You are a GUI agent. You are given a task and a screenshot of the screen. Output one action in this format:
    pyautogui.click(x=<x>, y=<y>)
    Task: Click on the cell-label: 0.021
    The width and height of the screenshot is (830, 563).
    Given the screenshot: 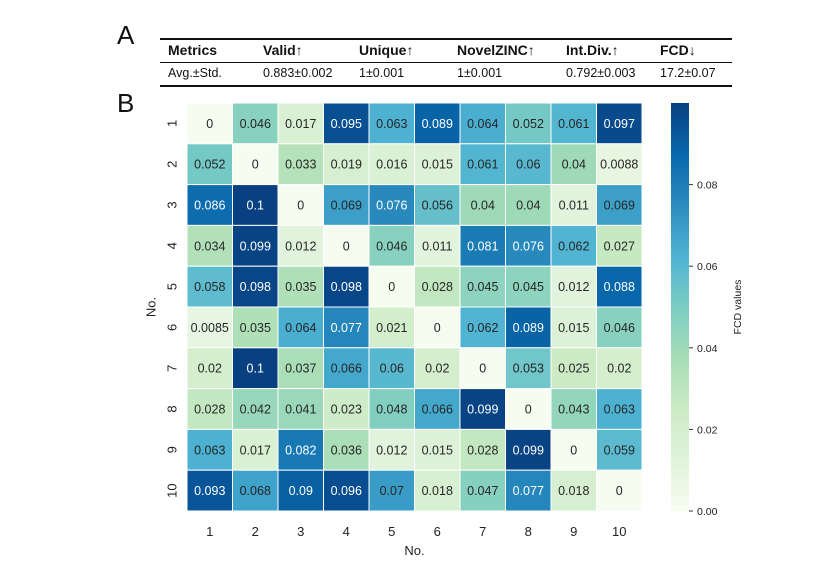 What is the action you would take?
    pyautogui.click(x=391, y=328)
    